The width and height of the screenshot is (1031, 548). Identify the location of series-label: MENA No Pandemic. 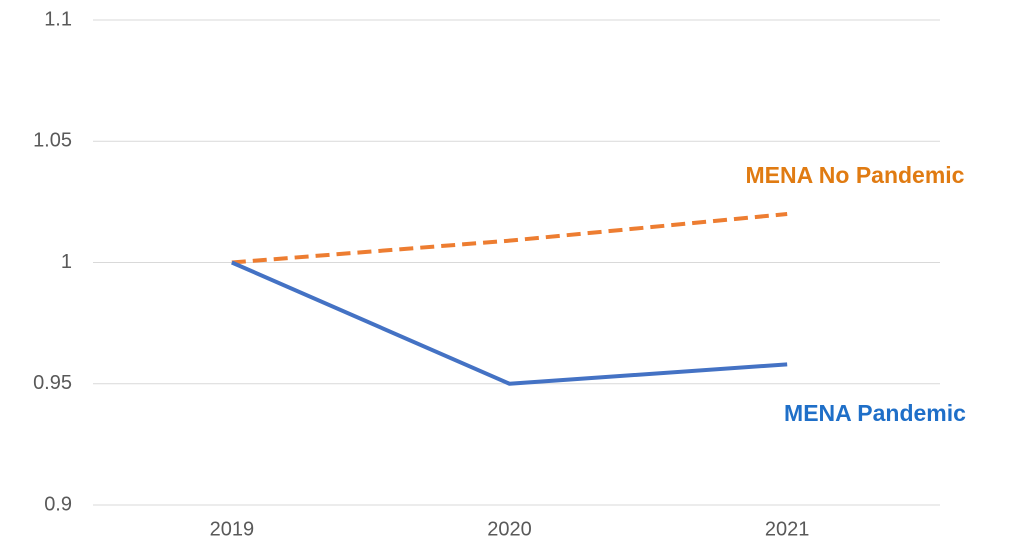
(855, 175).